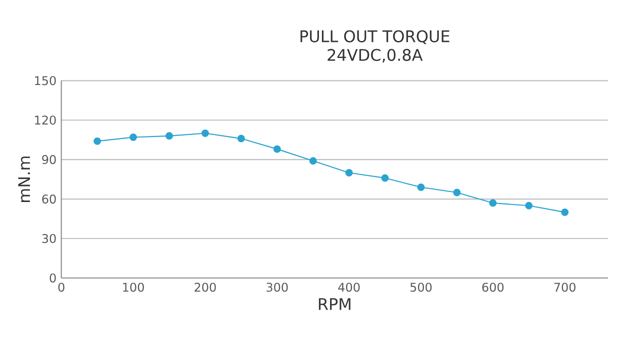  Describe the element at coordinates (61, 287) in the screenshot. I see `x-tick-label: 0` at that location.